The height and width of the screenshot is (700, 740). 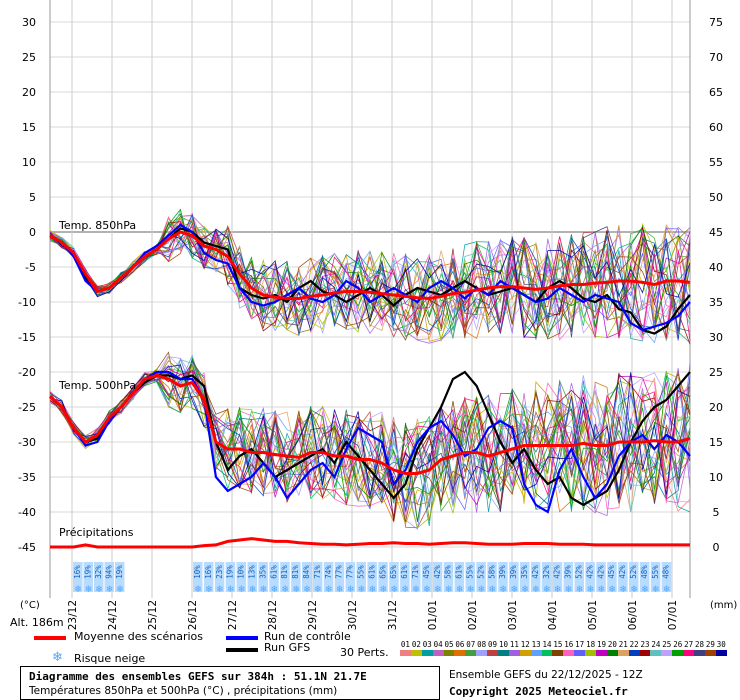 What do you see at coordinates (591, 644) in the screenshot?
I see `pert-number: 18` at bounding box center [591, 644].